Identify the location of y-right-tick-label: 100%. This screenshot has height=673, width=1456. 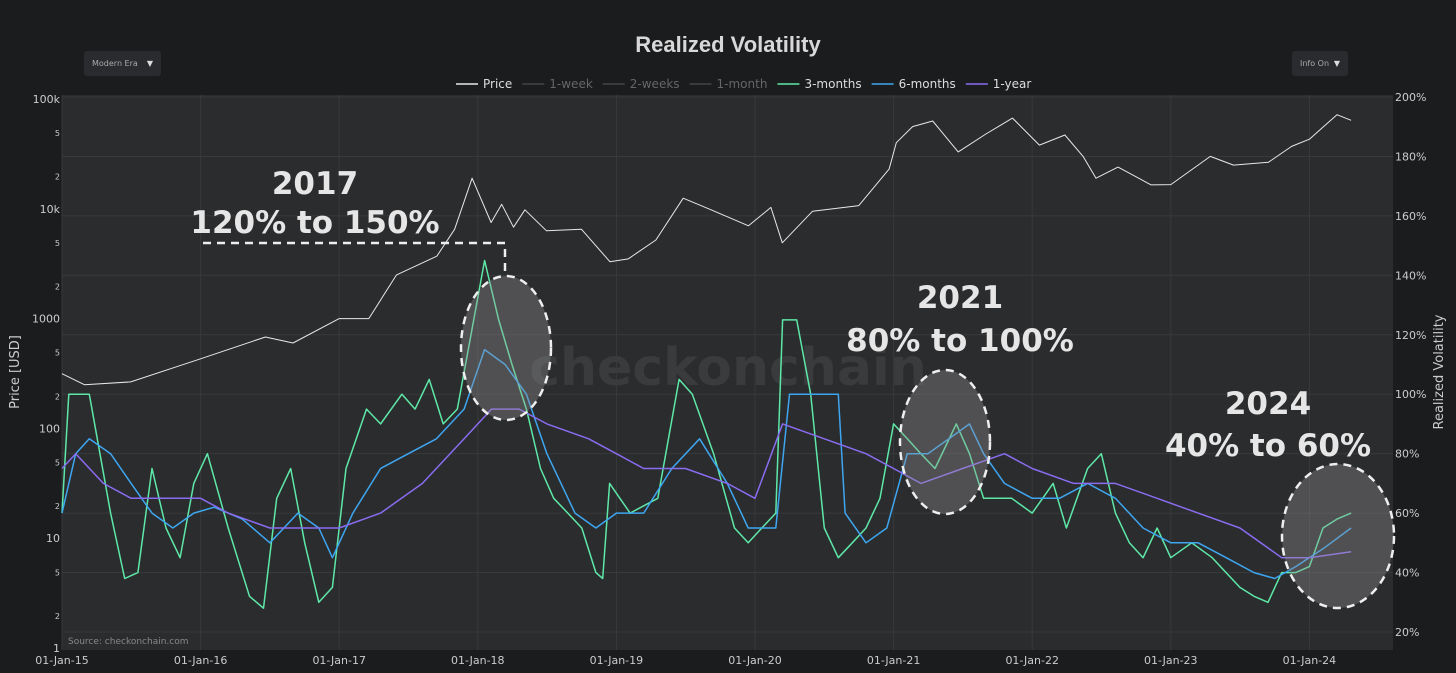
(1410, 394).